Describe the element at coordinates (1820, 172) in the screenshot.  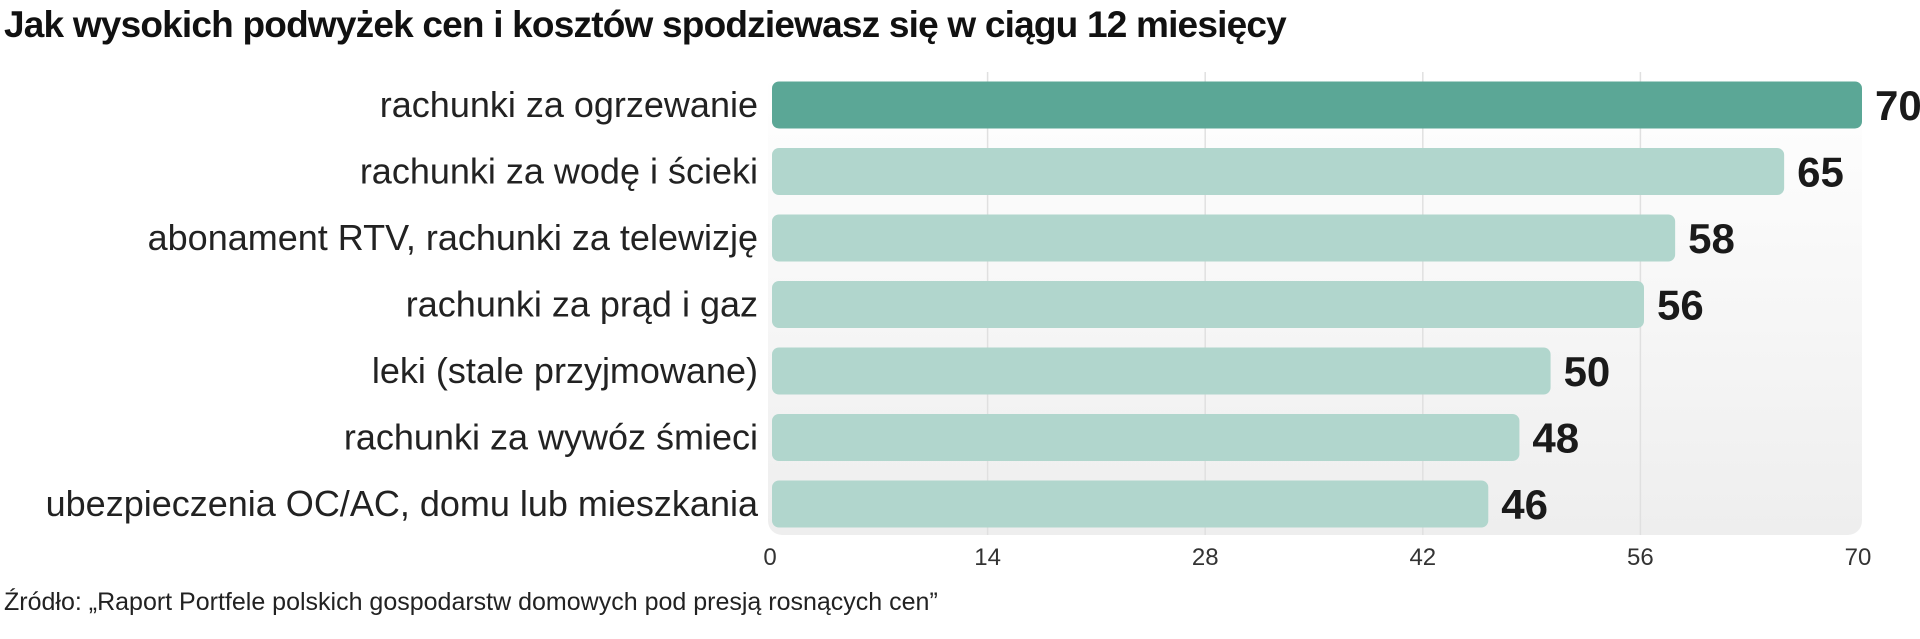
I see `data-label: 65` at that location.